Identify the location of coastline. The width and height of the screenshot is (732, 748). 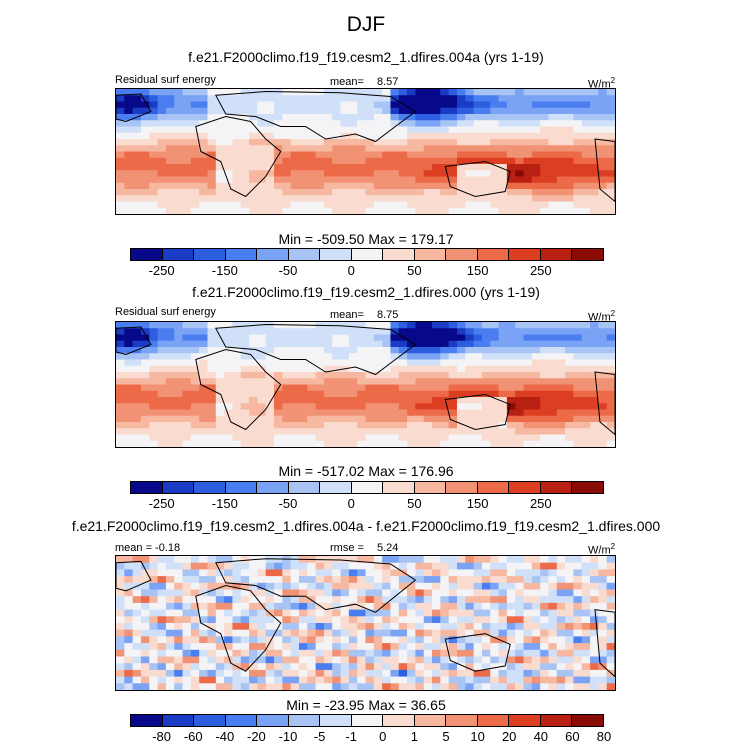
(604, 643).